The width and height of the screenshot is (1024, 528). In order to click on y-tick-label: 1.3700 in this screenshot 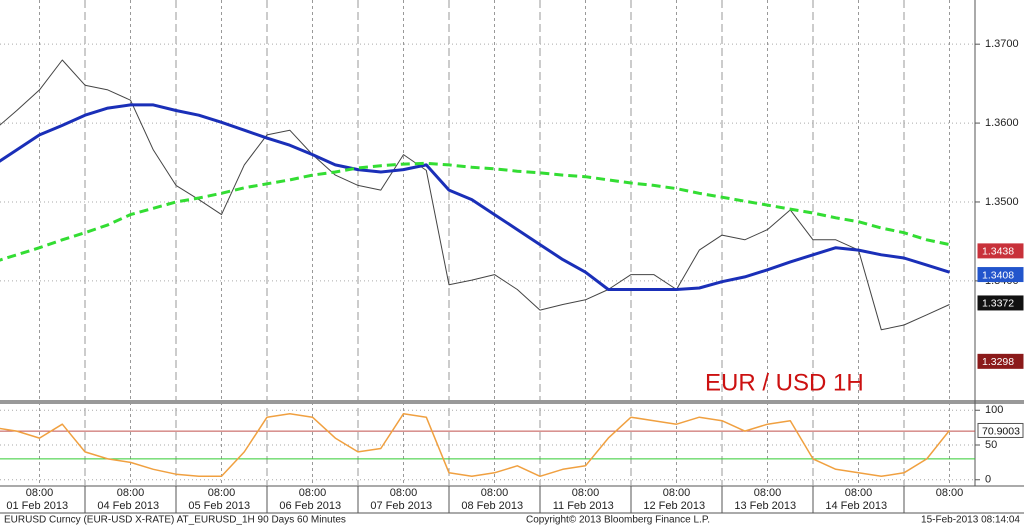, I will do `click(1002, 44)`.